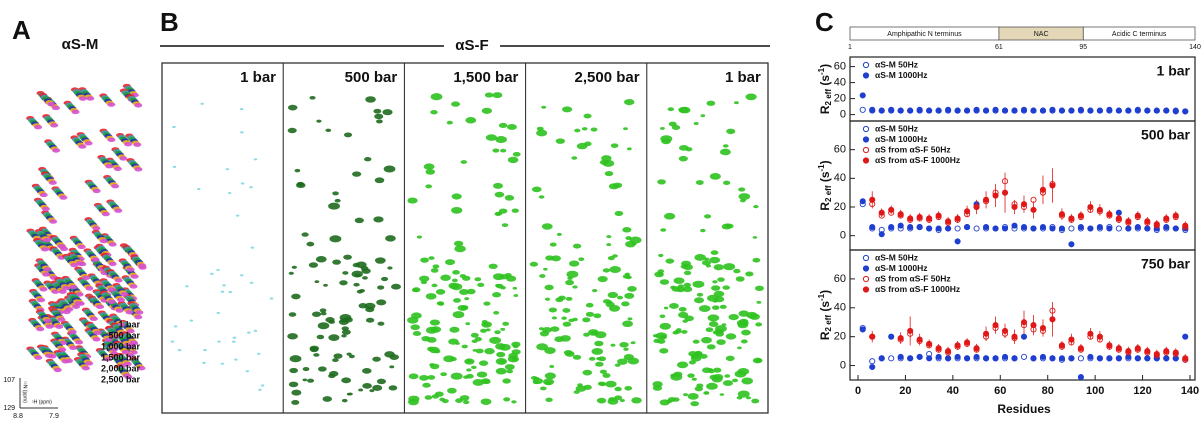 This screenshot has width=1203, height=425. I want to click on axis-label: 129, so click(9, 408).